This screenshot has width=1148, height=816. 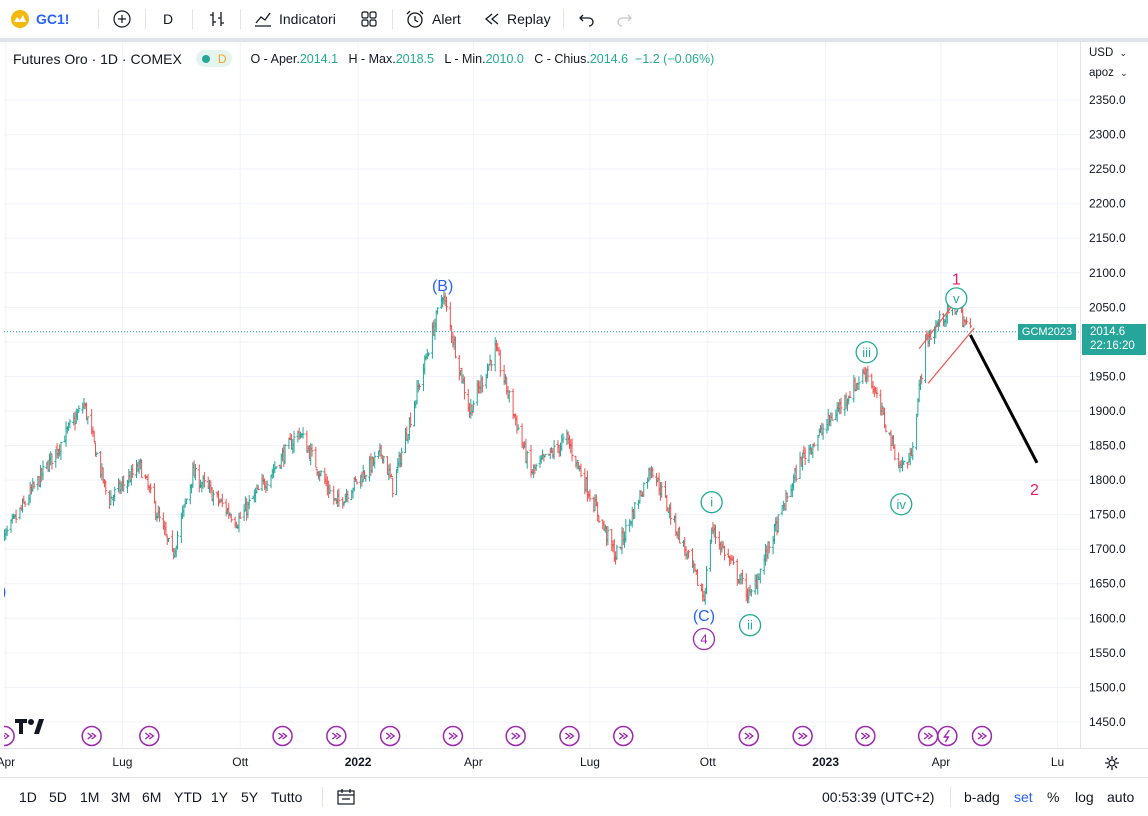 I want to click on indicators-button: Indicatori, so click(x=294, y=19).